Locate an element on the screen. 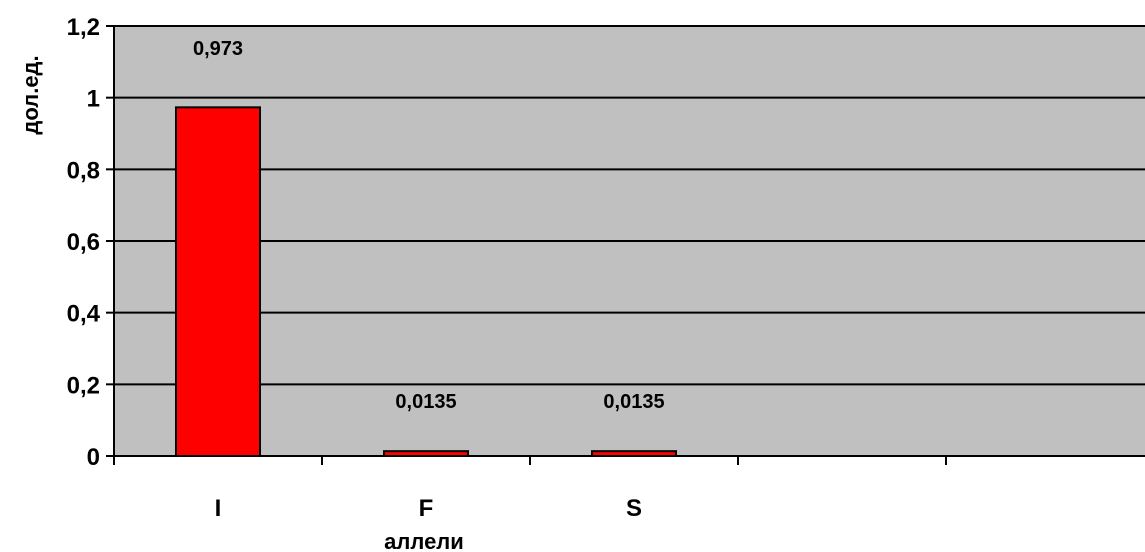 The height and width of the screenshot is (552, 1145). bar-I is located at coordinates (218, 281).